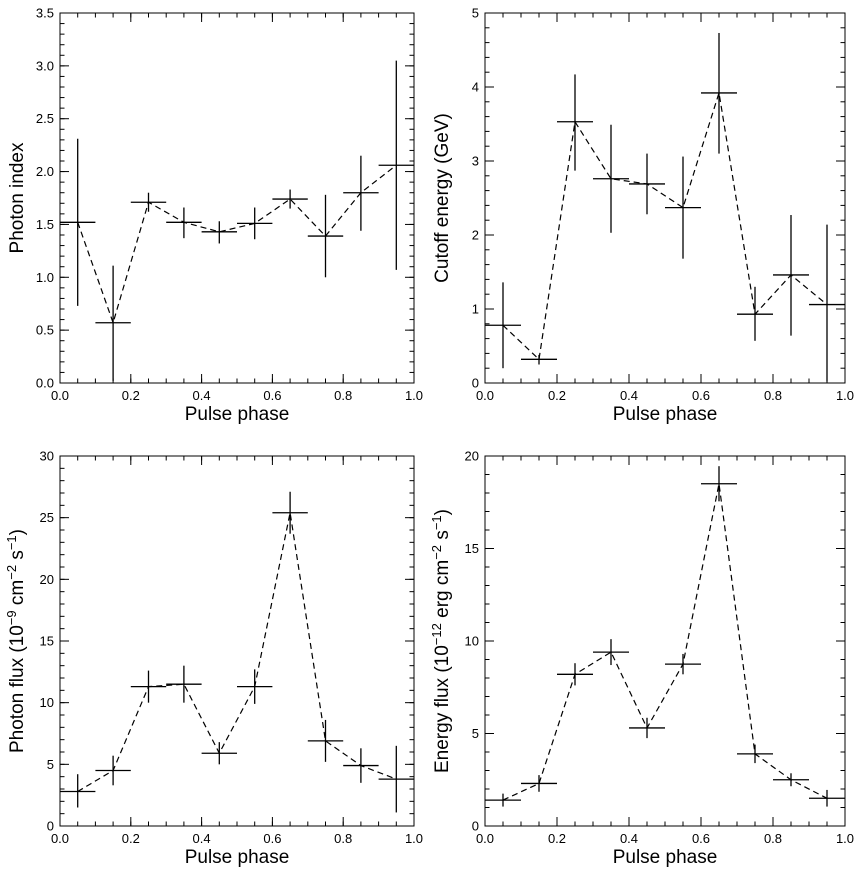 The image size is (863, 875). Describe the element at coordinates (475, 161) in the screenshot. I see `y-tick-label: 3` at that location.